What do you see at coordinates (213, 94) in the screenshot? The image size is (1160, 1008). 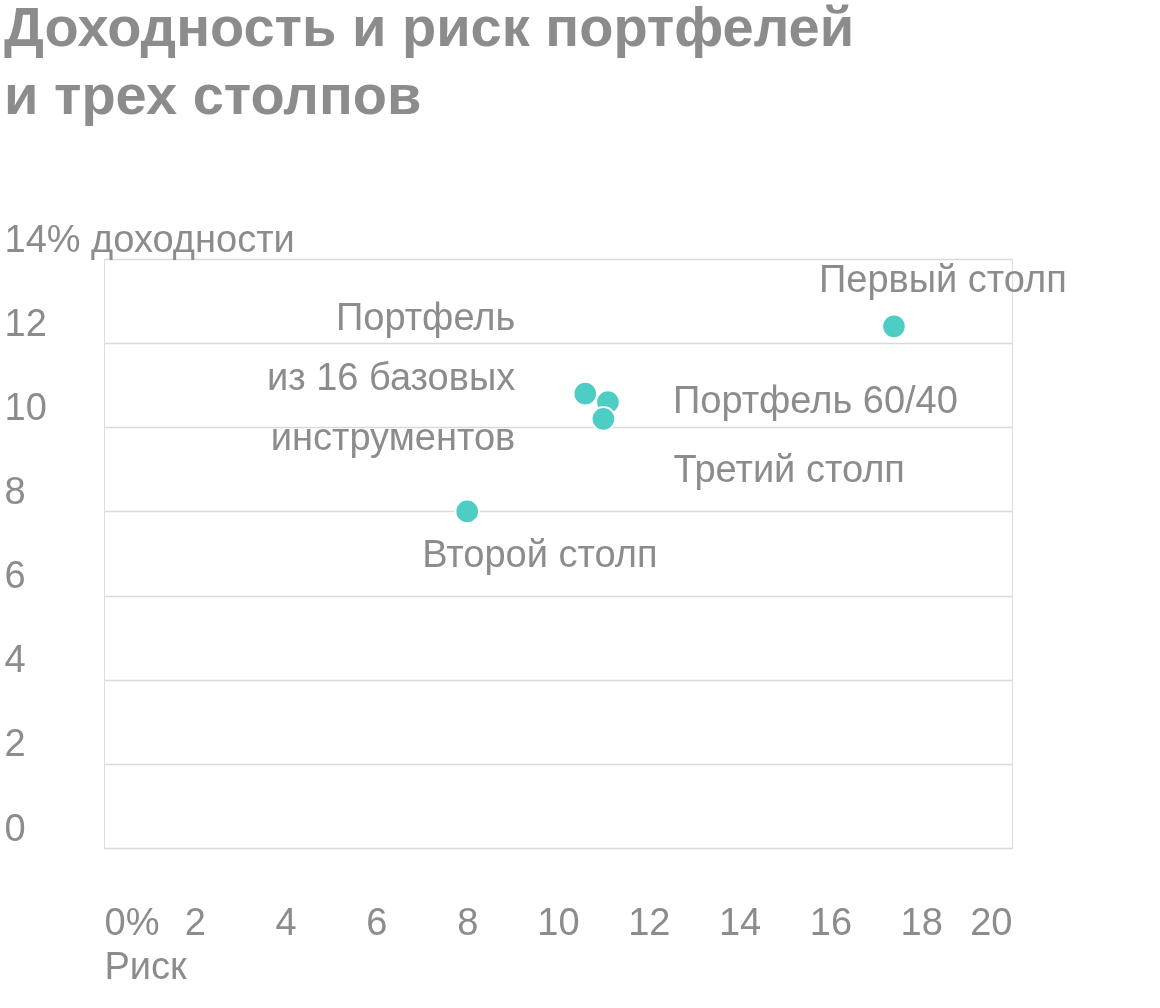 I see `text: и трех столпов` at bounding box center [213, 94].